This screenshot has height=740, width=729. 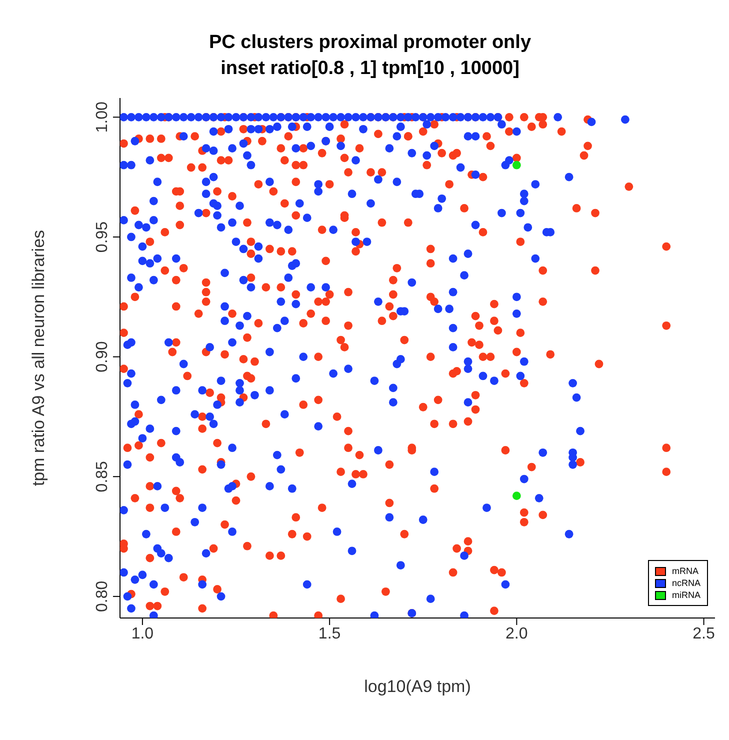 What do you see at coordinates (102, 476) in the screenshot?
I see `y-tick-label: 0.85` at bounding box center [102, 476].